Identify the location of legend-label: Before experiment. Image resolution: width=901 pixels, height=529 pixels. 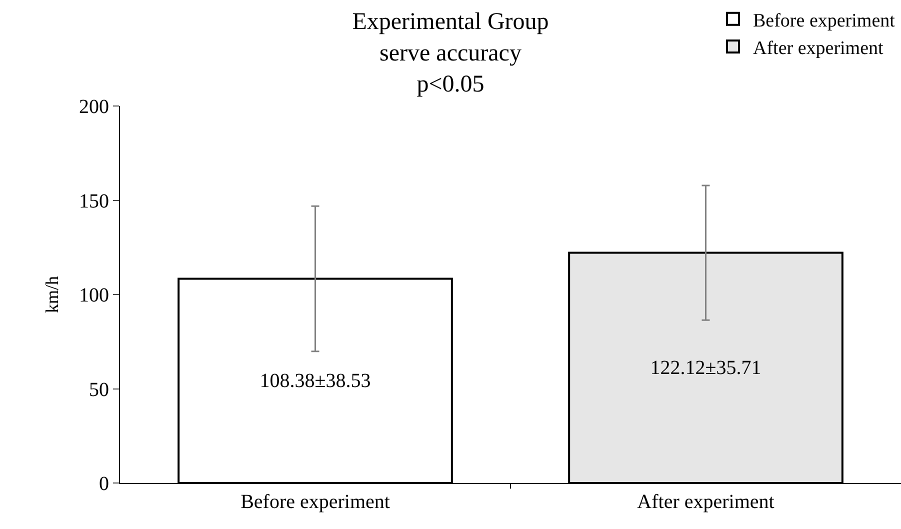
(824, 21).